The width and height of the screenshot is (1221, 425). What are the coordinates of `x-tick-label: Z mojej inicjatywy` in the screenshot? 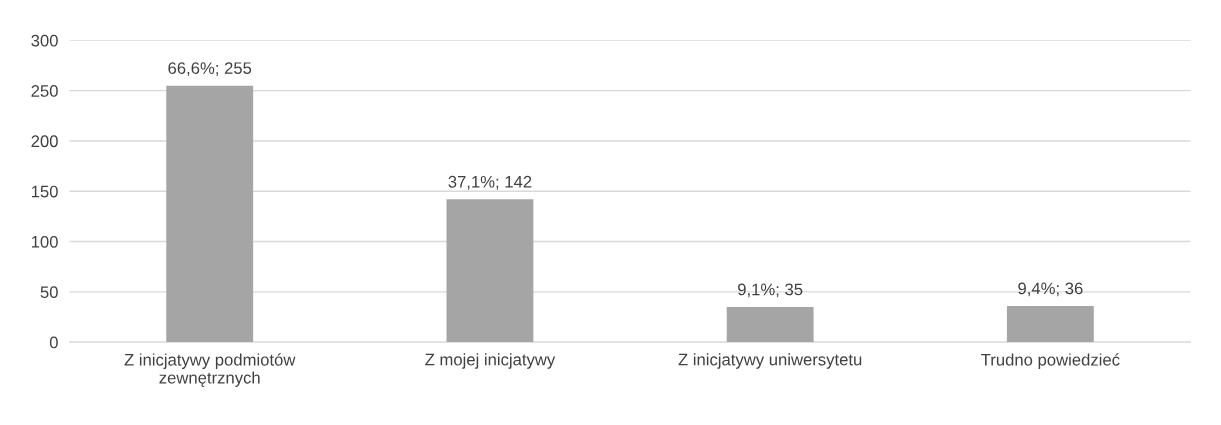 It's located at (490, 361).